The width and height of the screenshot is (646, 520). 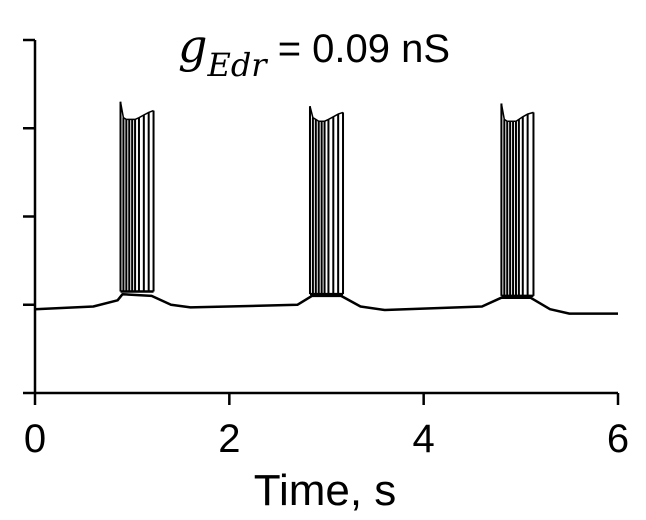 I want to click on title-variable: g, so click(x=192, y=46).